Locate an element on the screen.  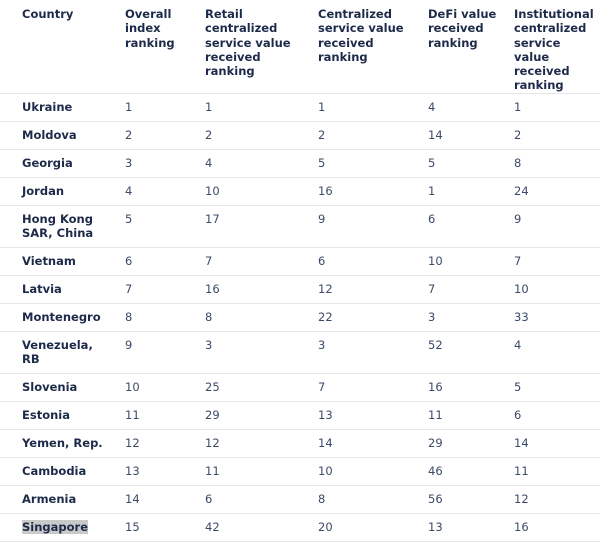
table-row: Hong Kong SAR, China 5 17 9 6 9 is located at coordinates (300, 226).